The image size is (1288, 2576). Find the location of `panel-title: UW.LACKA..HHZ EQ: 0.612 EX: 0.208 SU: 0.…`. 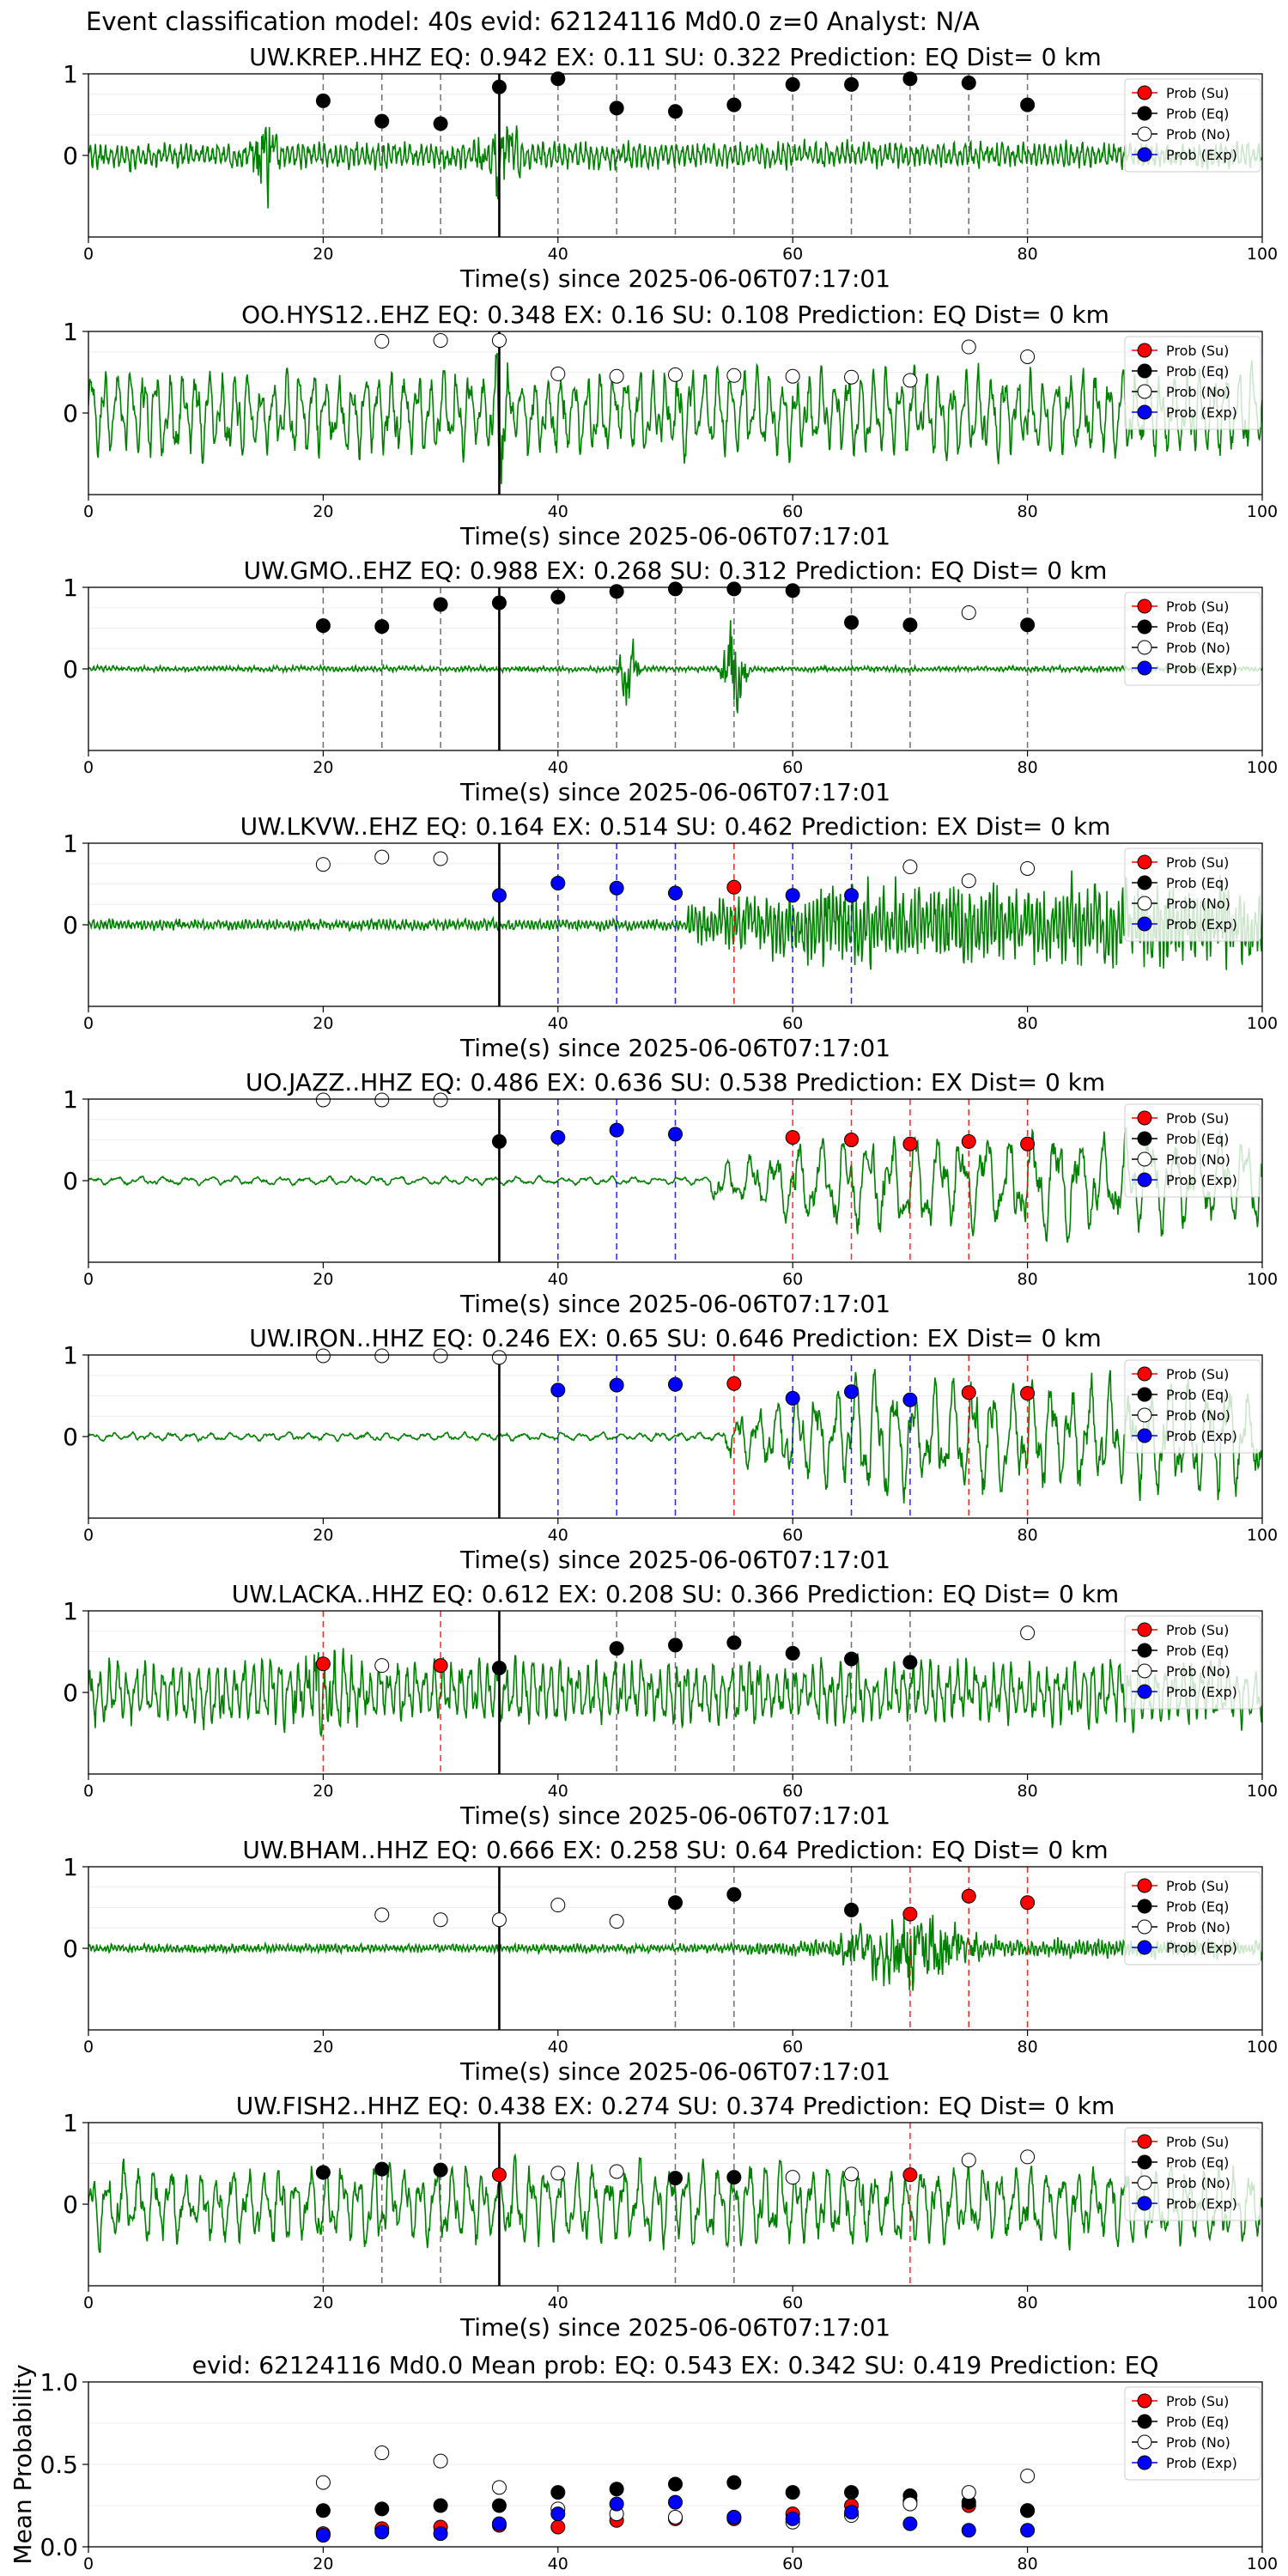

panel-title: UW.LACKA..HHZ EQ: 0.612 EX: 0.208 SU: 0.… is located at coordinates (675, 1594).